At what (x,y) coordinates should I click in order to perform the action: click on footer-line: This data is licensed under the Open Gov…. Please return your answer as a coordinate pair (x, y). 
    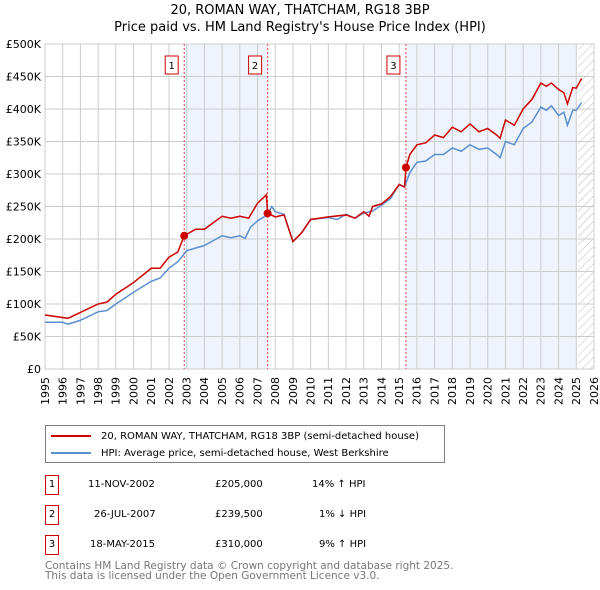
    Looking at the image, I should click on (212, 576).